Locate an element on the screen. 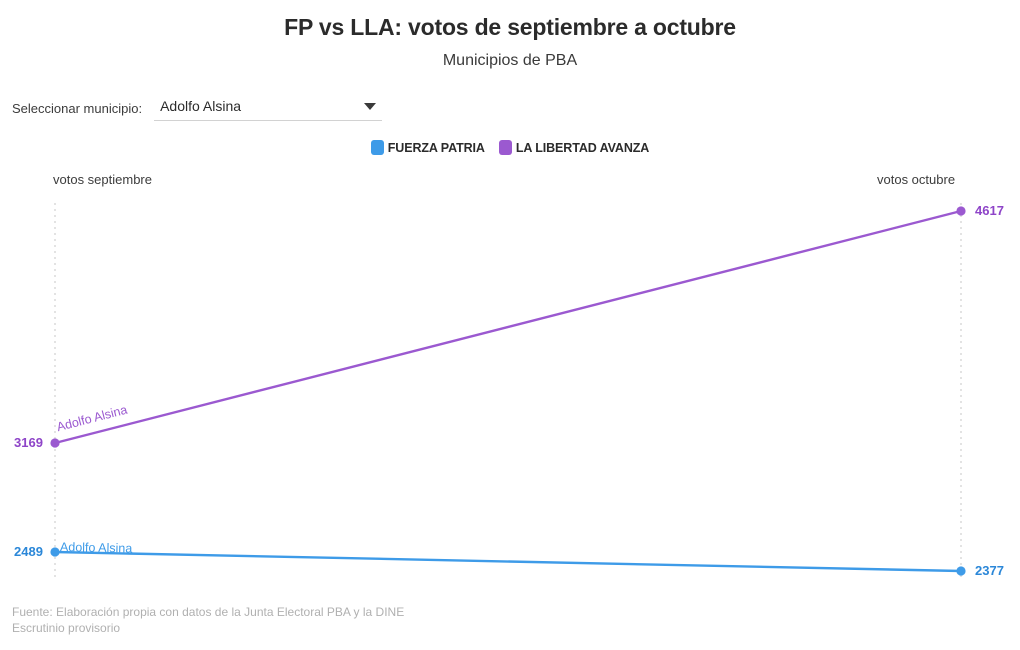 This screenshot has width=1020, height=650. data-point-fp-septiembre is located at coordinates (55, 552).